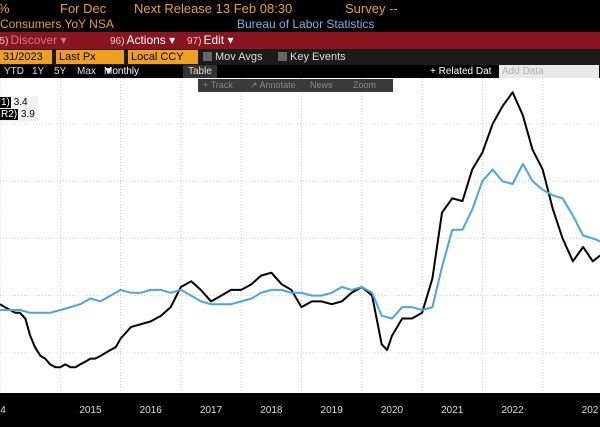 This screenshot has height=427, width=600. I want to click on legend-entry-2: R2) 3.9, so click(19, 115).